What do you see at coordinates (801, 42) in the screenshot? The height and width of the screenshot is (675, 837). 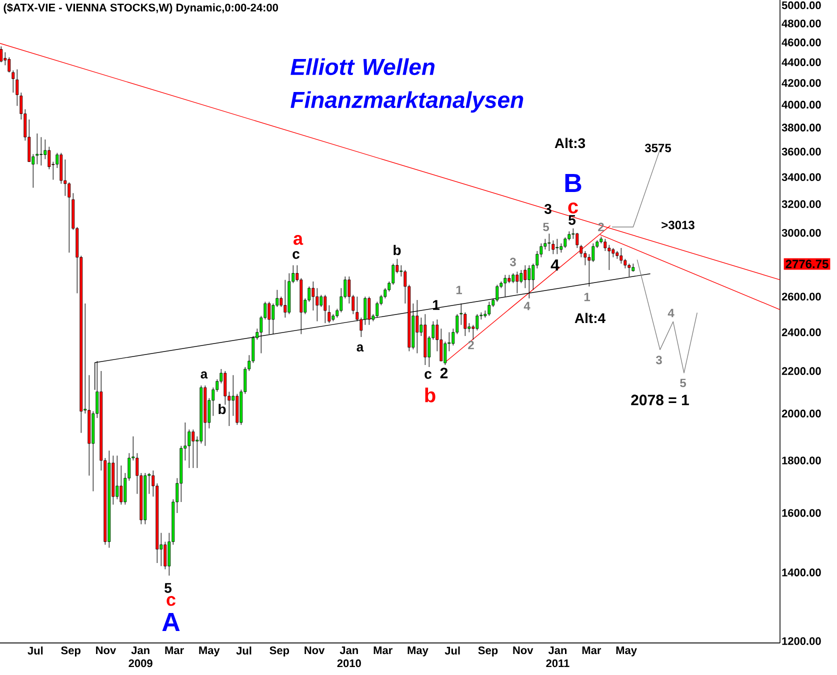 I see `y-tick-label: 4600.00` at bounding box center [801, 42].